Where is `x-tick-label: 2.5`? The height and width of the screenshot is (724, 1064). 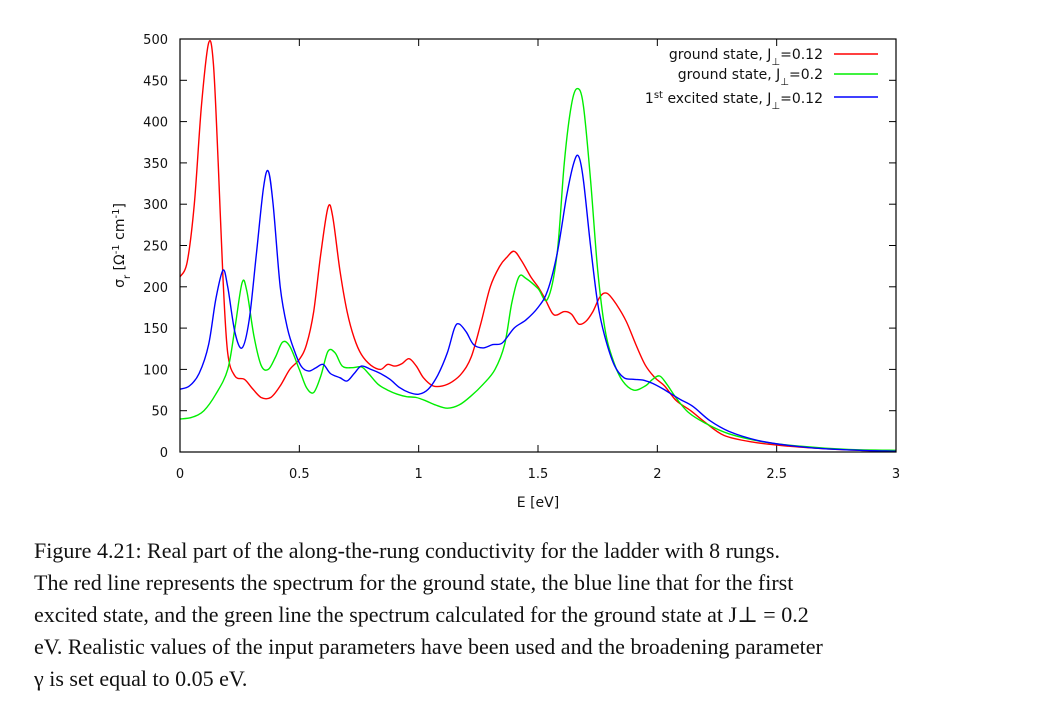
x-tick-label: 2.5 is located at coordinates (776, 474).